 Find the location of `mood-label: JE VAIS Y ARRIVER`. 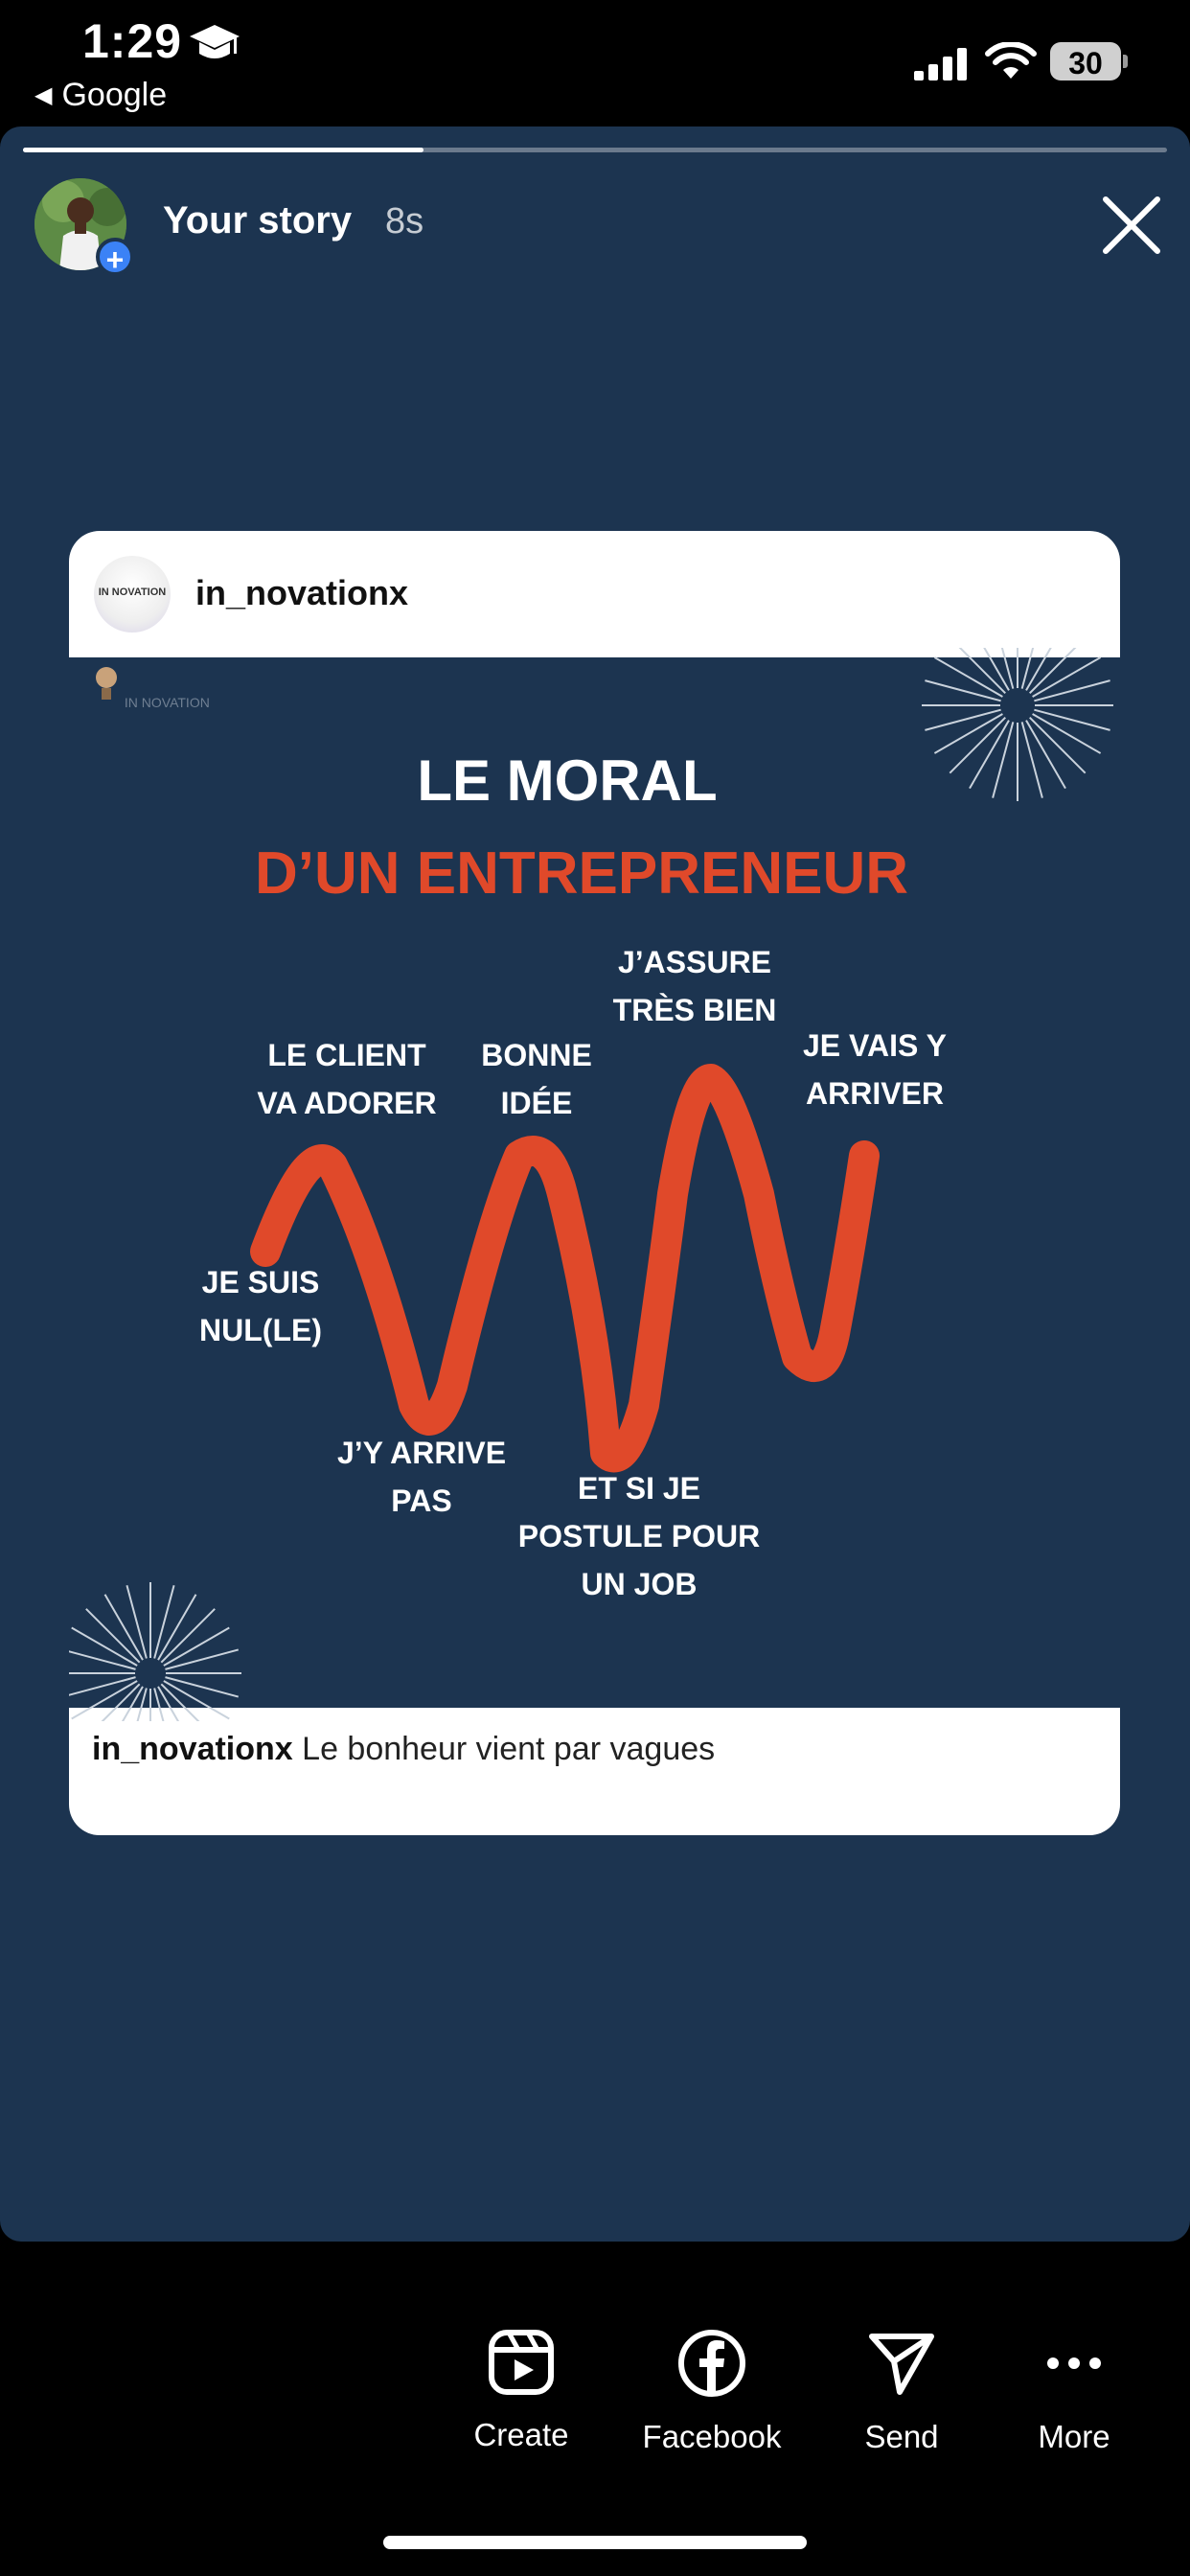

mood-label: JE VAIS Y ARRIVER is located at coordinates (875, 1069).